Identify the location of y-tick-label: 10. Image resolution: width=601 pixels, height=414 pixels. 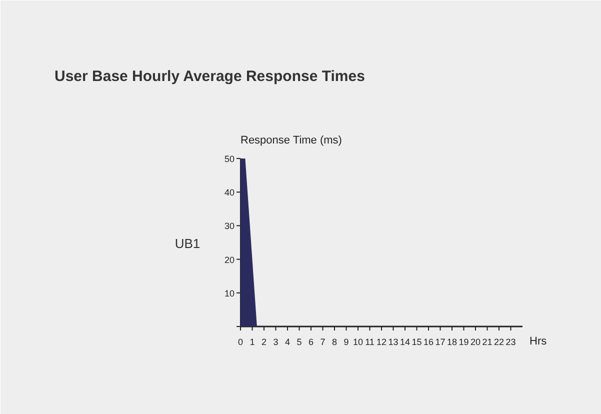
(229, 293).